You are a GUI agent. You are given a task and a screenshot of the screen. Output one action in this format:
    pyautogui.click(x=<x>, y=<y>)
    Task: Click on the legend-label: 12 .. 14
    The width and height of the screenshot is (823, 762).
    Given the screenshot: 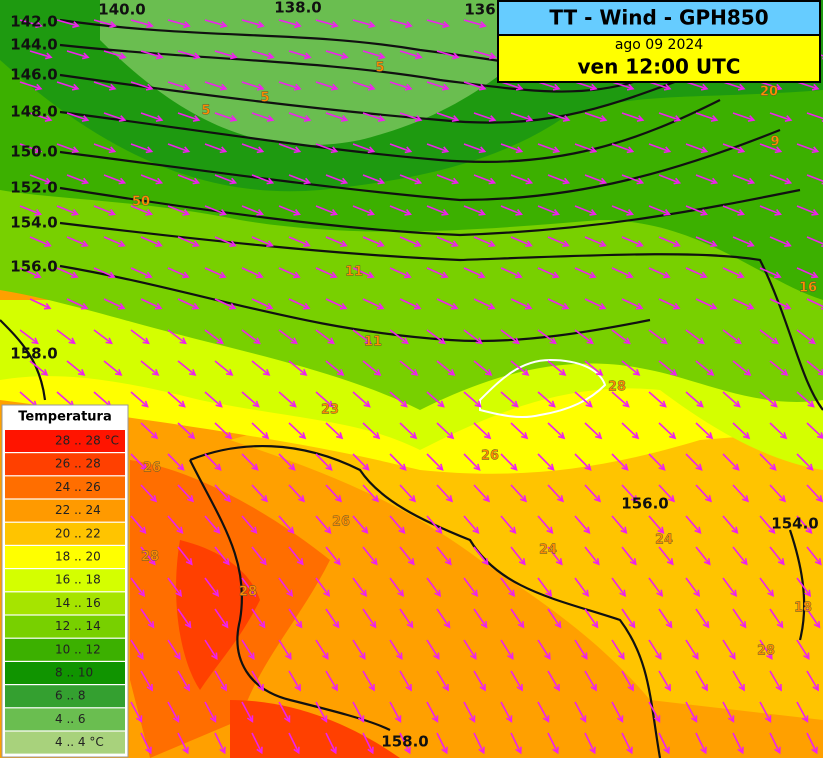 What is the action you would take?
    pyautogui.click(x=78, y=626)
    